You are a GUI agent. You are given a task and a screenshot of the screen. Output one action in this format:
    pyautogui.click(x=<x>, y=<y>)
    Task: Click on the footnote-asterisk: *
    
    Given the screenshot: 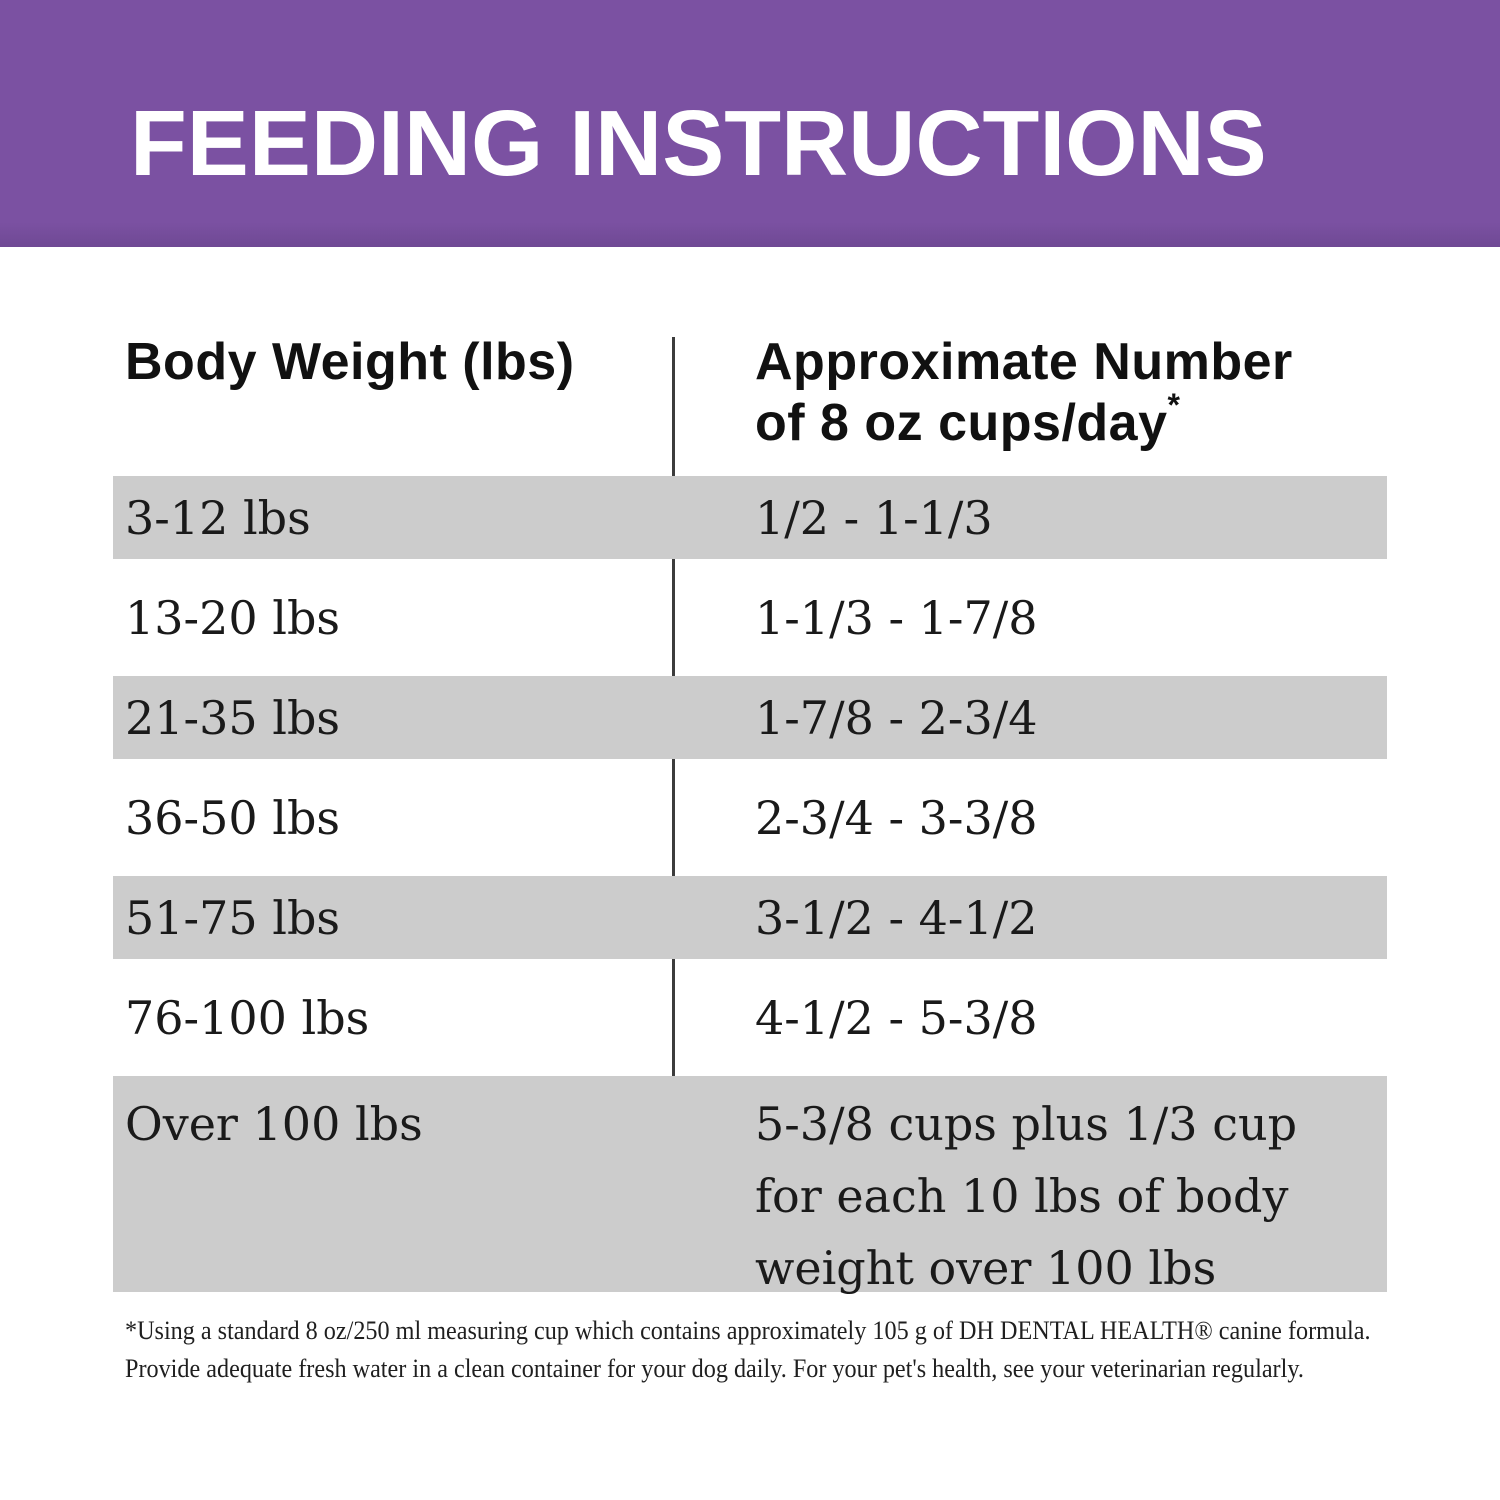 What is the action you would take?
    pyautogui.click(x=1174, y=405)
    